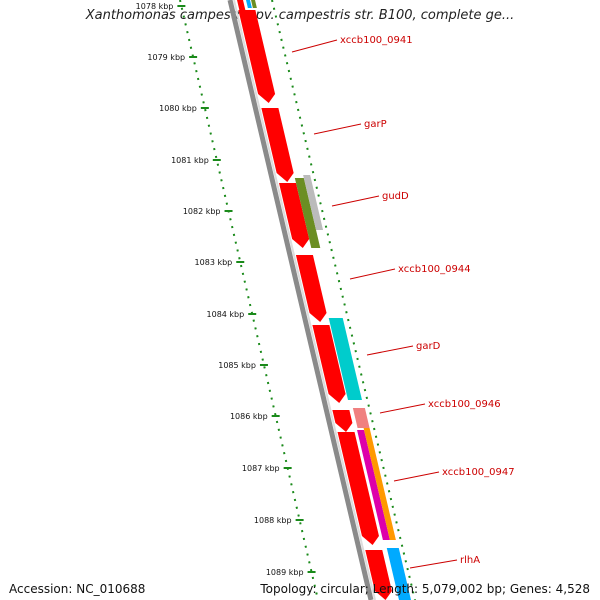 This screenshot has height=600, width=600. What do you see at coordinates (77, 589) in the screenshot?
I see `accession-text: Accession: NC_010688` at bounding box center [77, 589].